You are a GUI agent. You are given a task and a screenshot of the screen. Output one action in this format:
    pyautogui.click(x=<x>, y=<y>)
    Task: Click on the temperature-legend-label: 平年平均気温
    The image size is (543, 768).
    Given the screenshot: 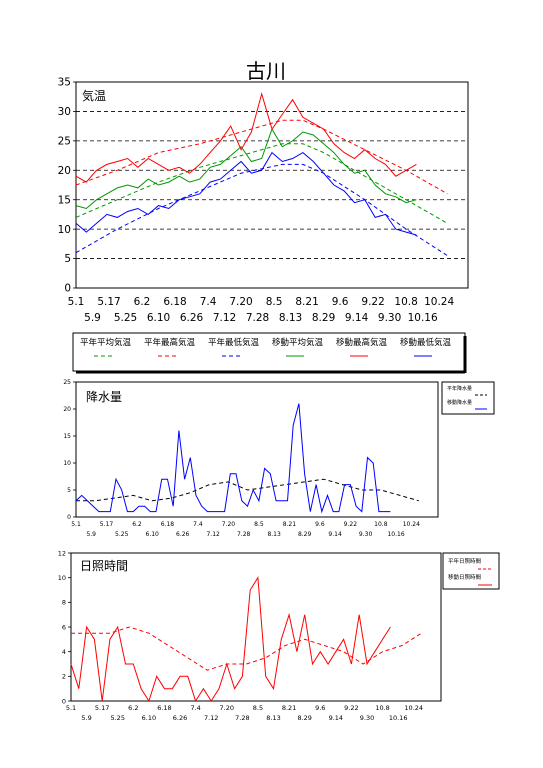 What is the action you would take?
    pyautogui.click(x=106, y=342)
    